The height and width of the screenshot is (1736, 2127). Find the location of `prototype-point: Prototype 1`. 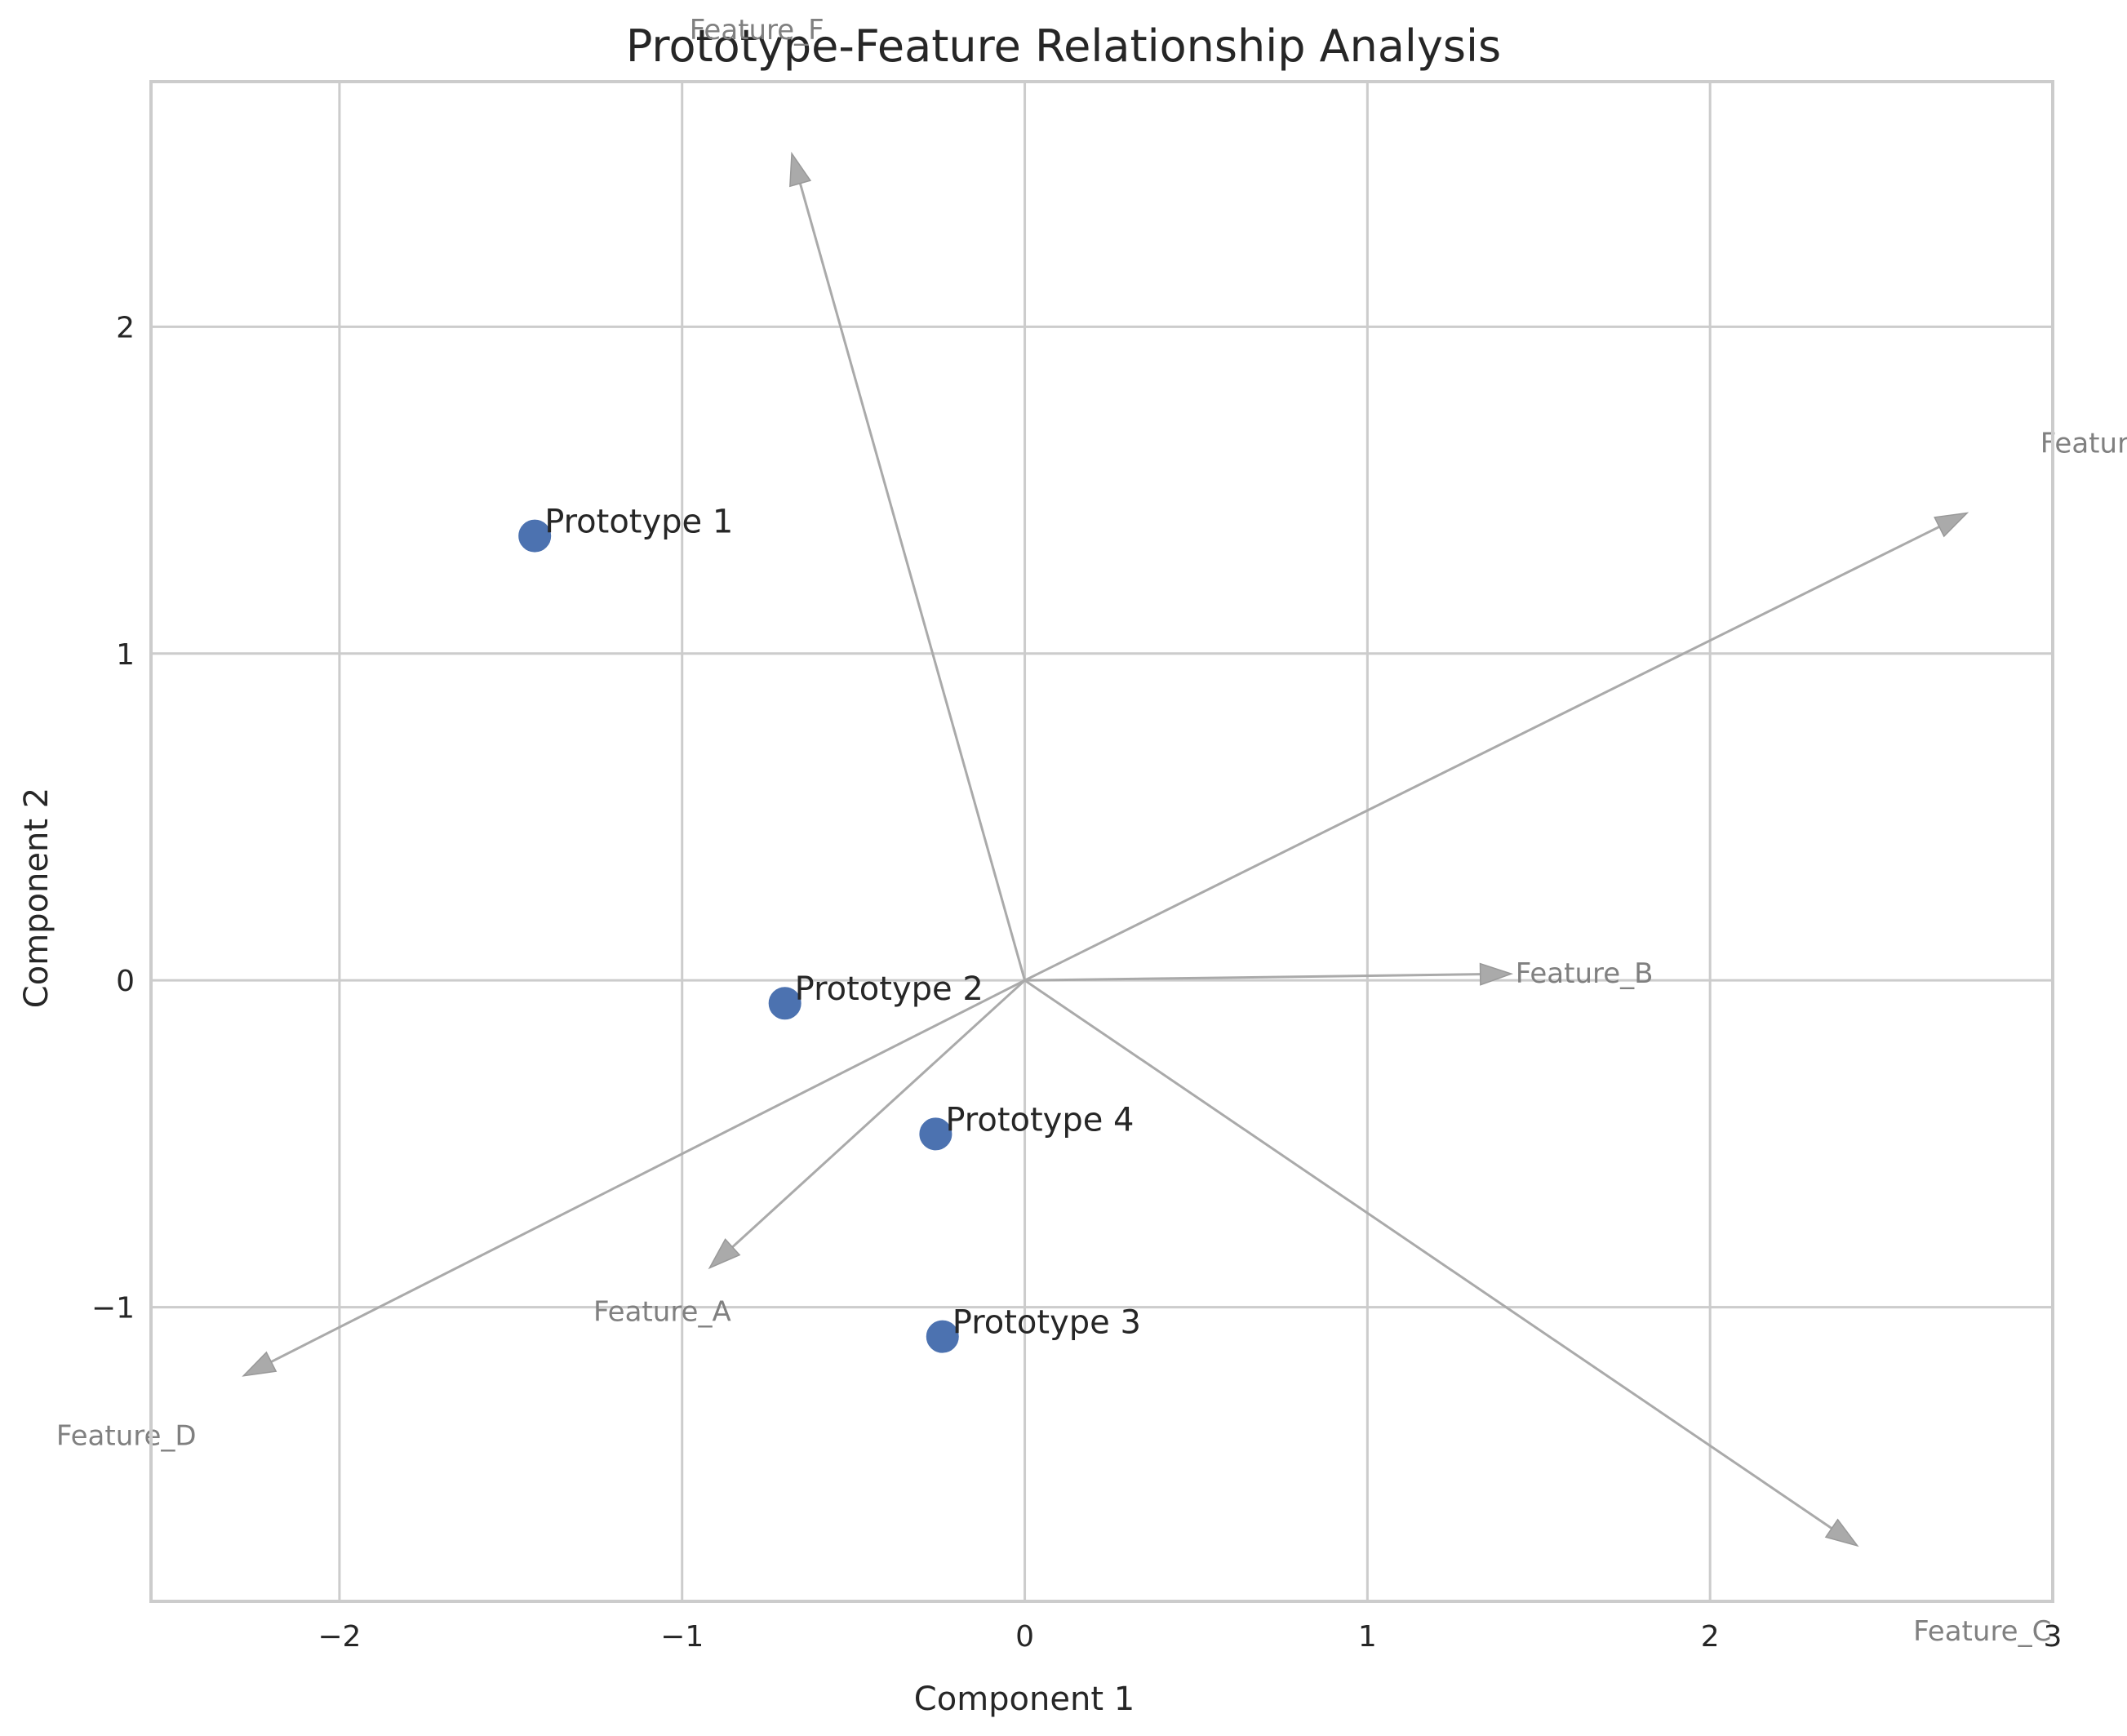

prototype-point: Prototype 1 is located at coordinates (625, 529).